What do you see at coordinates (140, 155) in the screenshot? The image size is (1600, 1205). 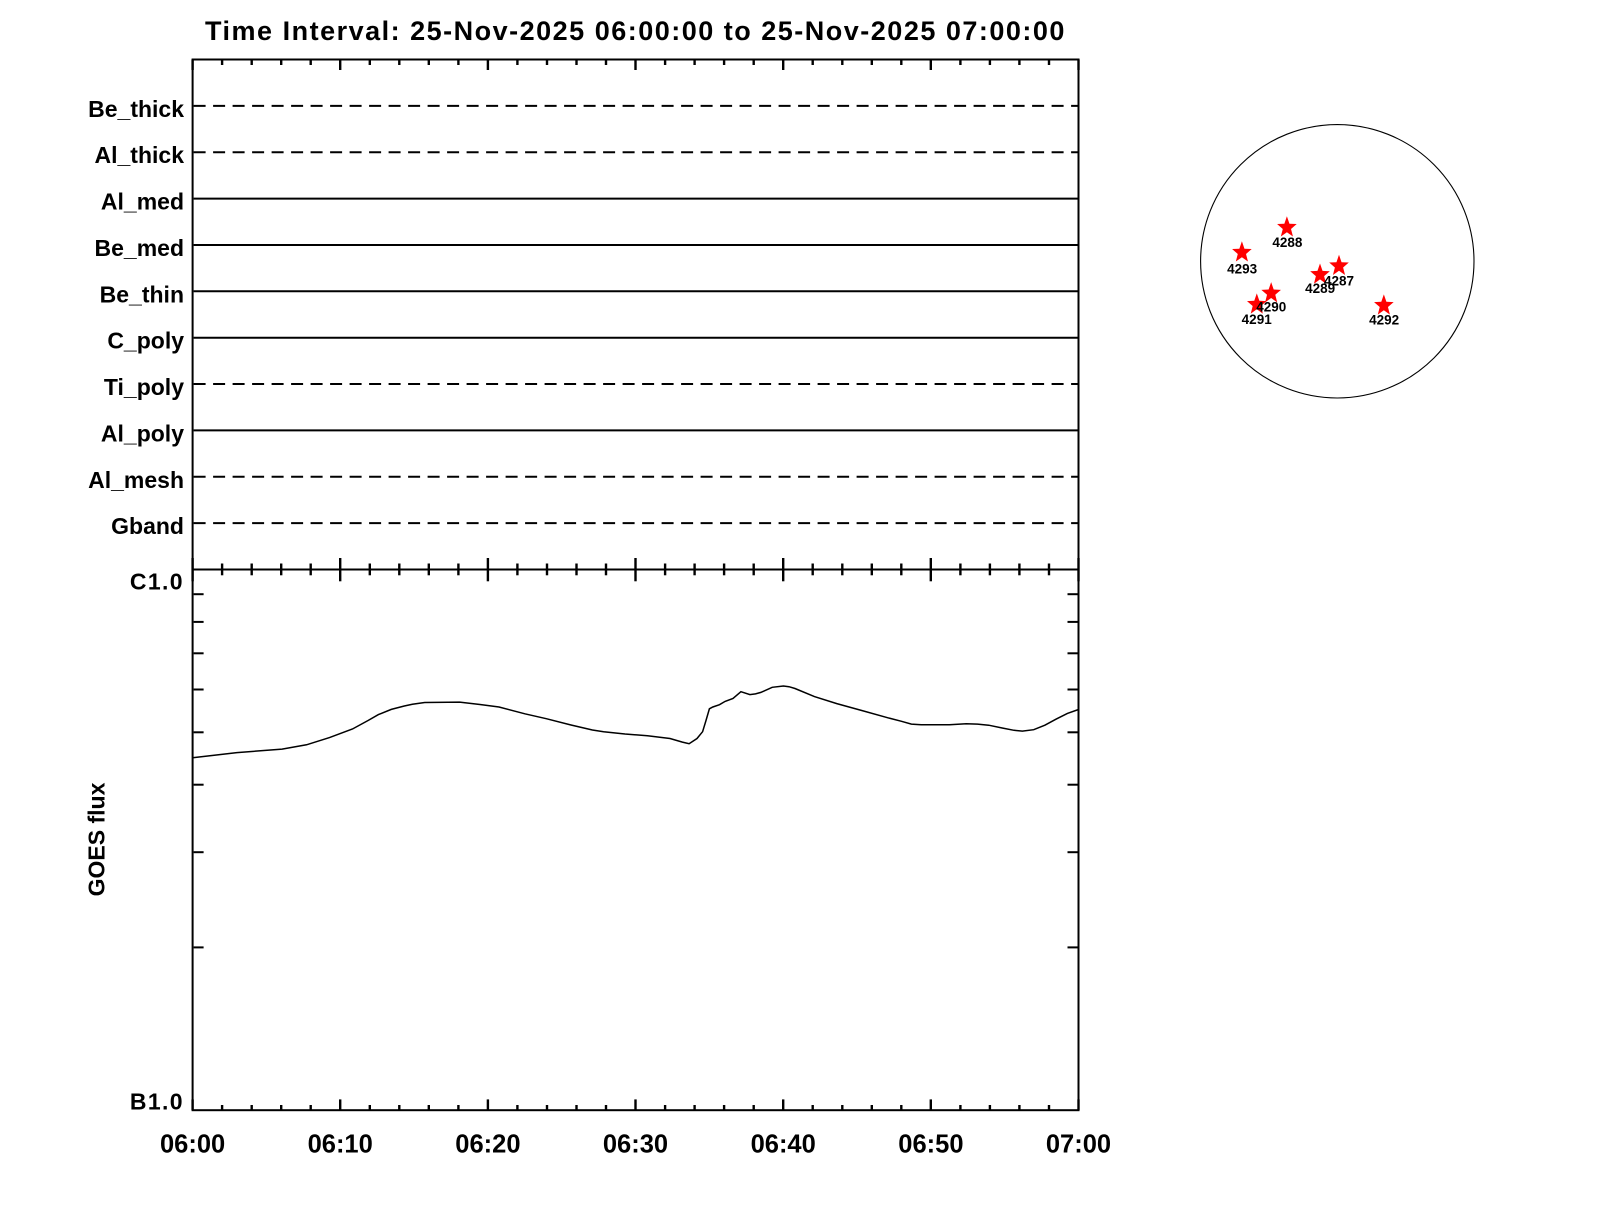 I see `svg-text: Al_thick` at bounding box center [140, 155].